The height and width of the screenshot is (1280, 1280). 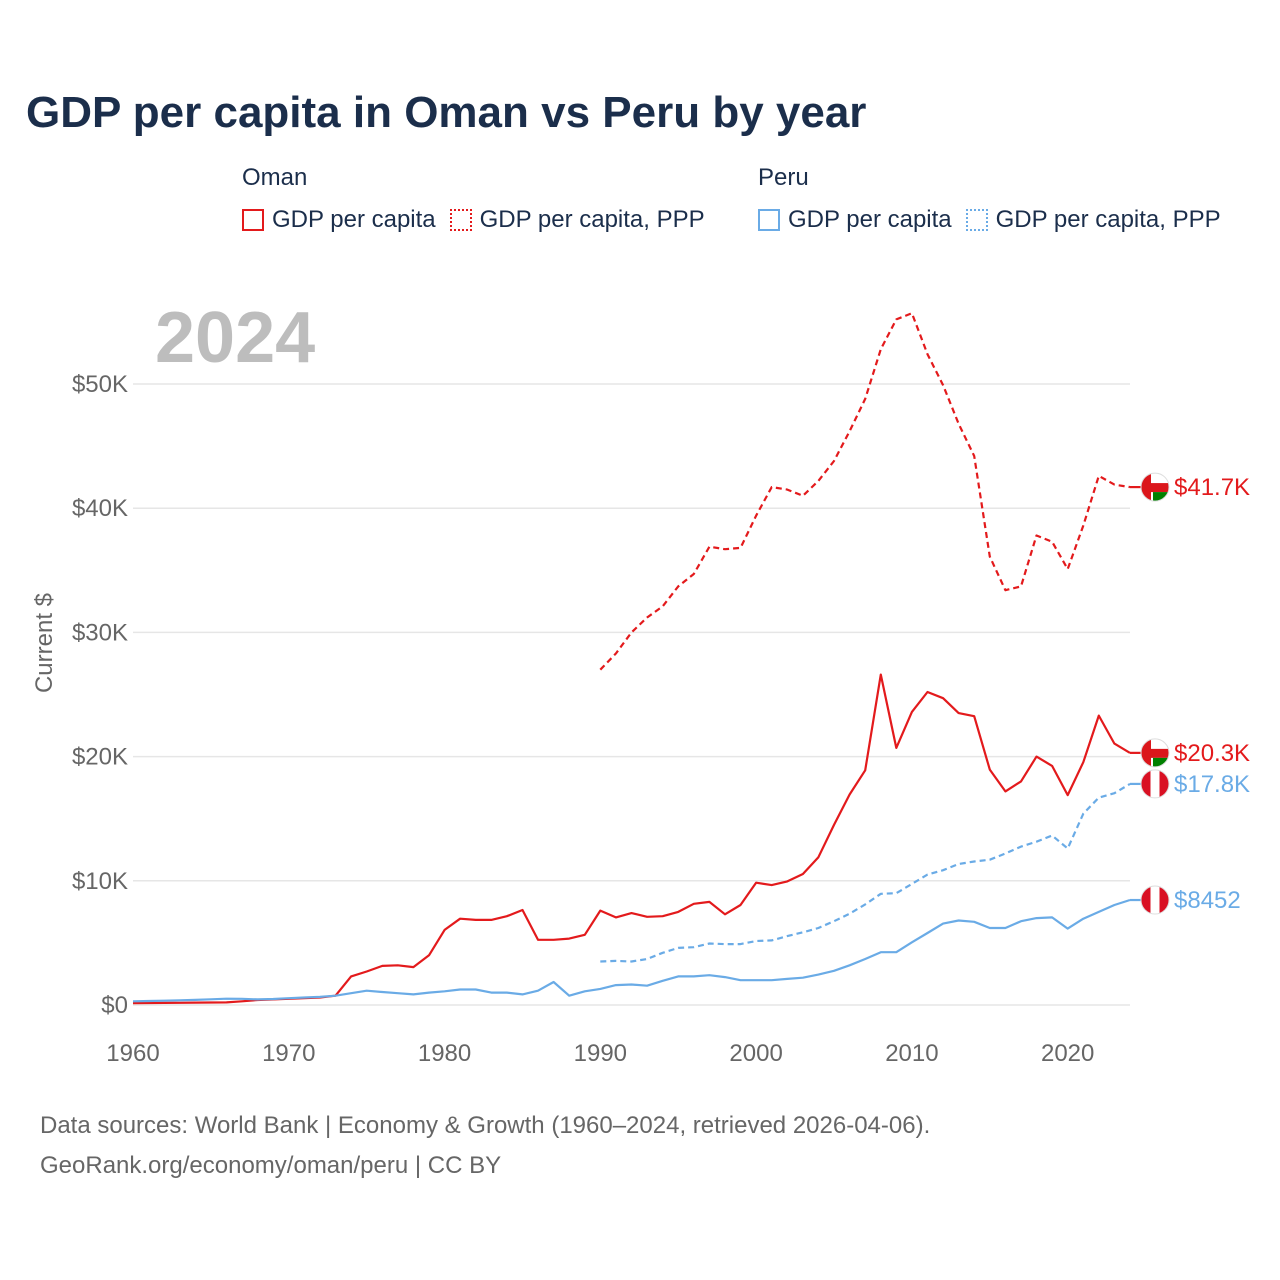 What do you see at coordinates (1067, 1053) in the screenshot?
I see `x-tick-label: 2020` at bounding box center [1067, 1053].